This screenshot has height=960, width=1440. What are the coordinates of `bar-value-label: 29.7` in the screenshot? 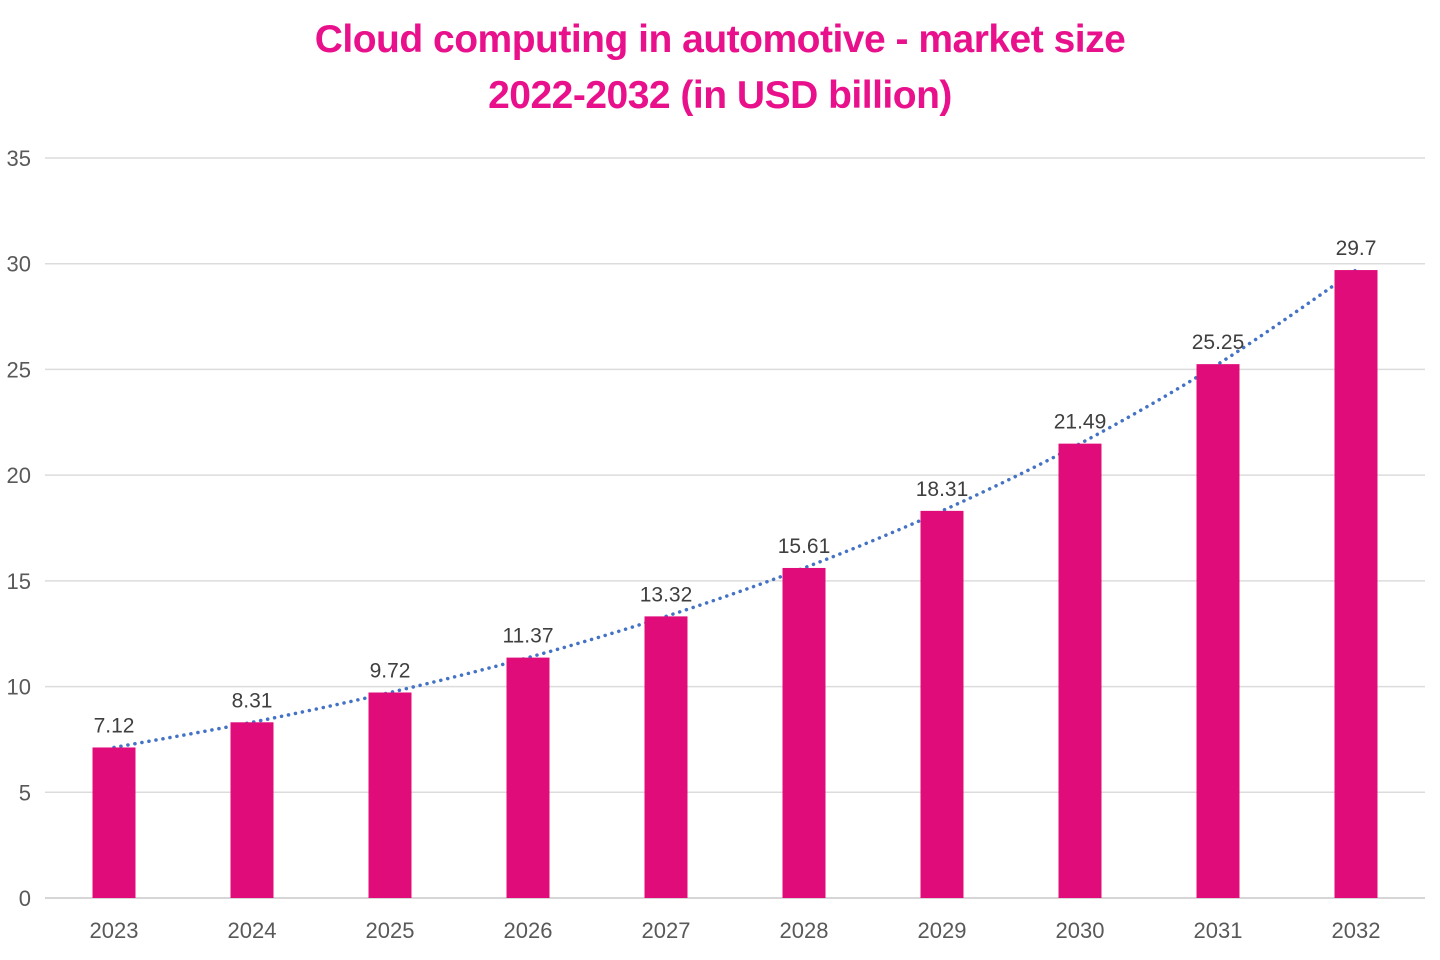 It's located at (1356, 248).